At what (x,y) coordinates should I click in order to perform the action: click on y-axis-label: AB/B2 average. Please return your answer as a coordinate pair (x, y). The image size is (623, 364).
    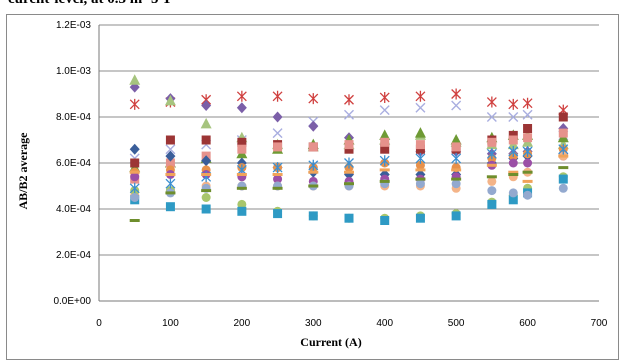
    Looking at the image, I should click on (23, 171).